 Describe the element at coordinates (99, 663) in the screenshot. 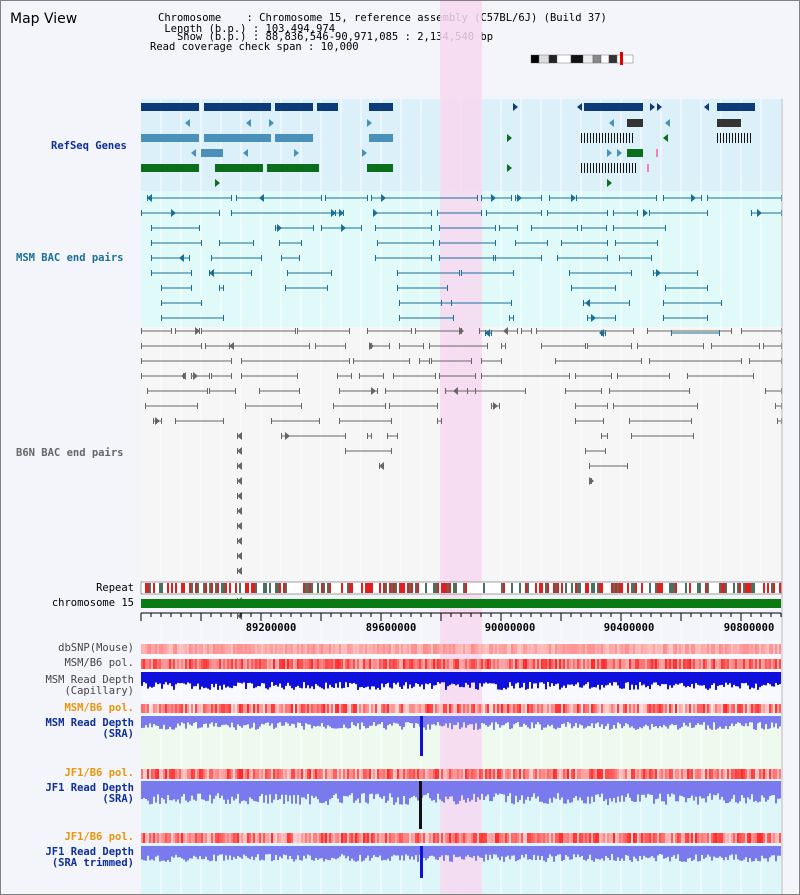

I see `msm-b6-pol-label: MSM/B6 pol.` at that location.